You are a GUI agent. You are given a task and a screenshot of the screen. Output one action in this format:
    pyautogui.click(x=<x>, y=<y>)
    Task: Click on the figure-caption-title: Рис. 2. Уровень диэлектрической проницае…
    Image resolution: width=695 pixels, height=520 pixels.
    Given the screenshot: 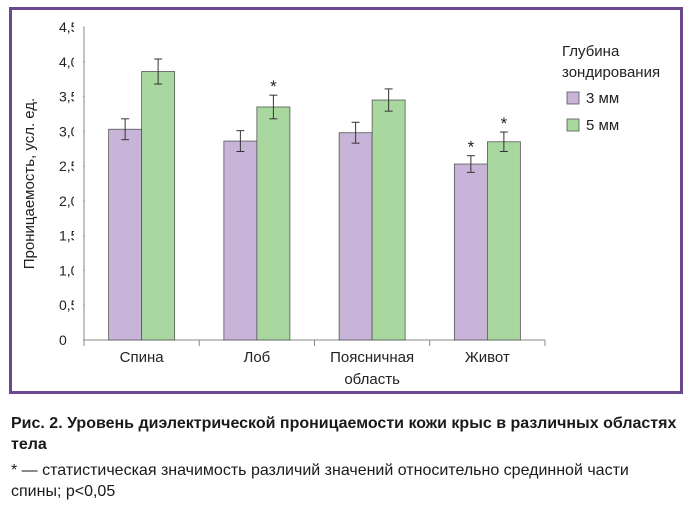 What is the action you would take?
    pyautogui.click(x=344, y=434)
    